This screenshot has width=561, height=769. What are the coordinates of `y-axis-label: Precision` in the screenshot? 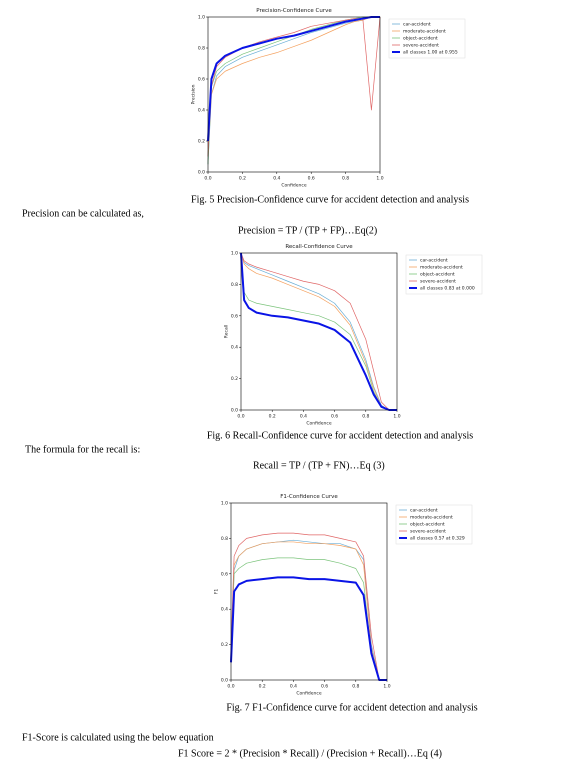 It's located at (194, 94).